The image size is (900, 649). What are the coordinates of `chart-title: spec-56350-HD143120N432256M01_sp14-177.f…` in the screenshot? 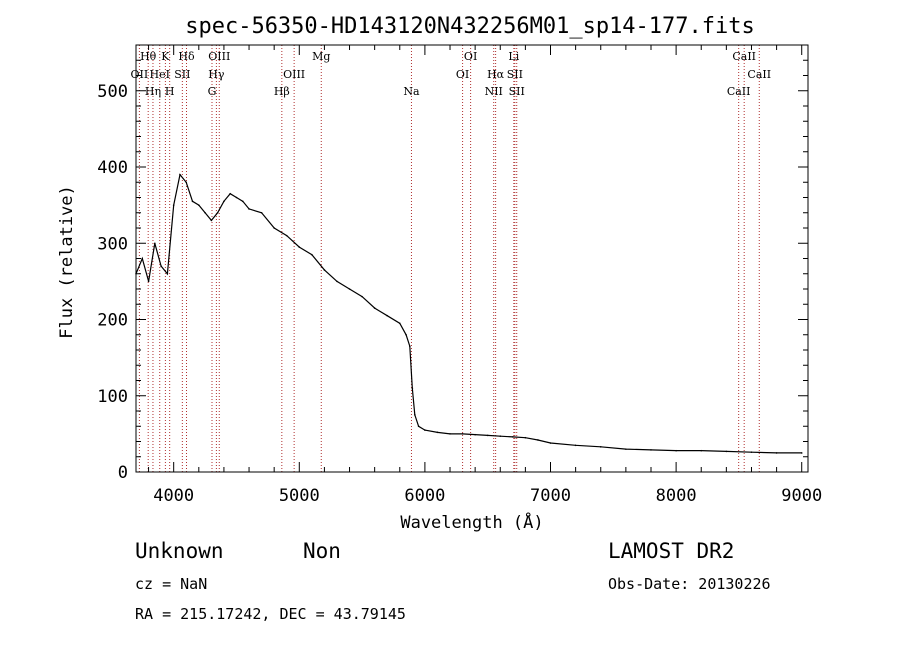 It's located at (470, 26).